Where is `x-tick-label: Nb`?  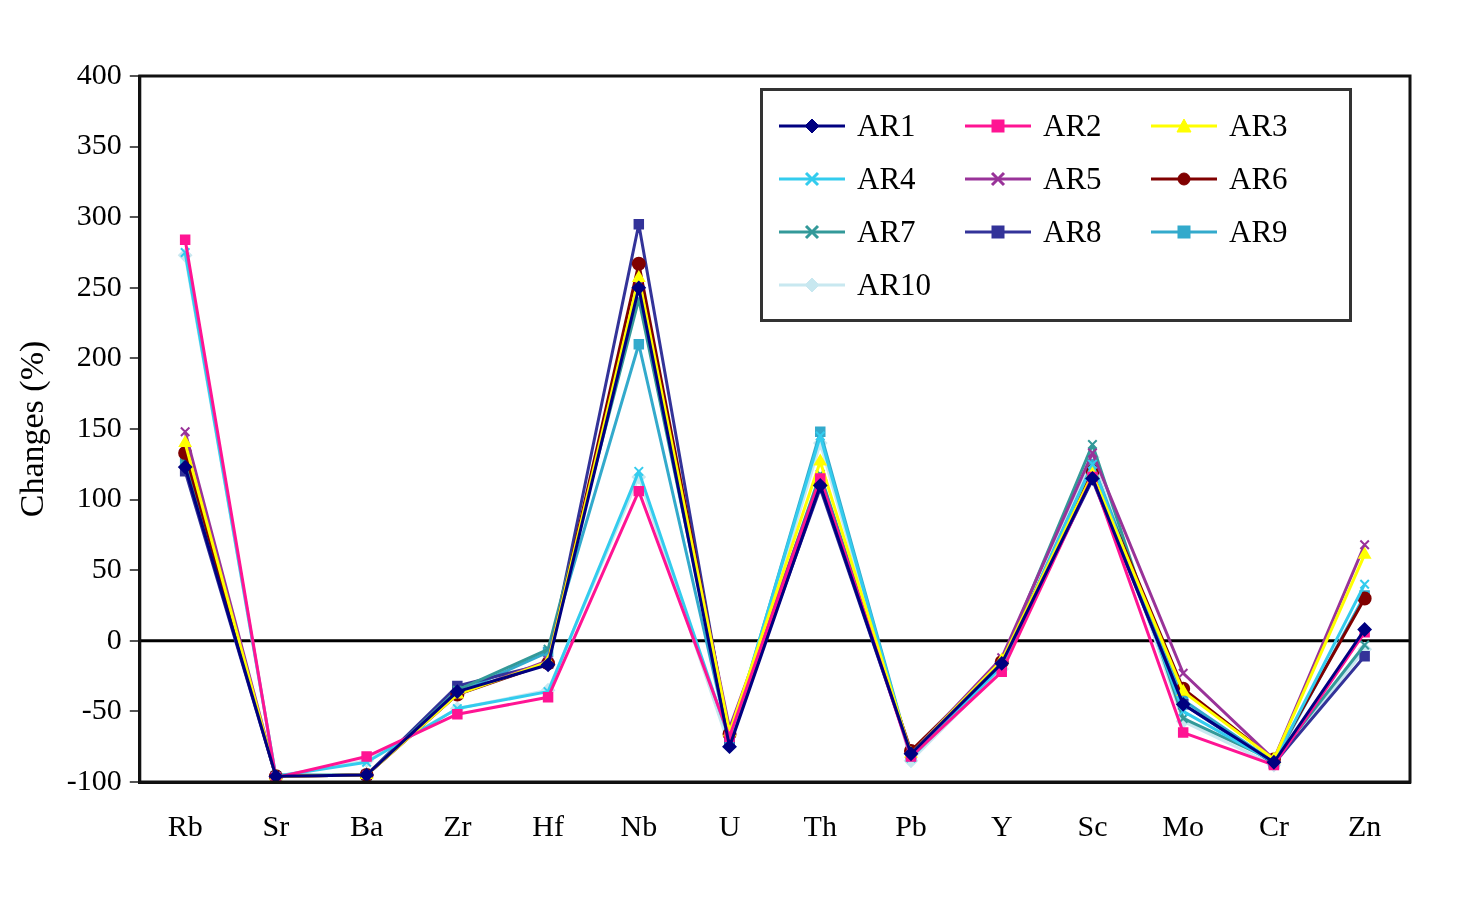
x-tick-label: Nb is located at coordinates (639, 825).